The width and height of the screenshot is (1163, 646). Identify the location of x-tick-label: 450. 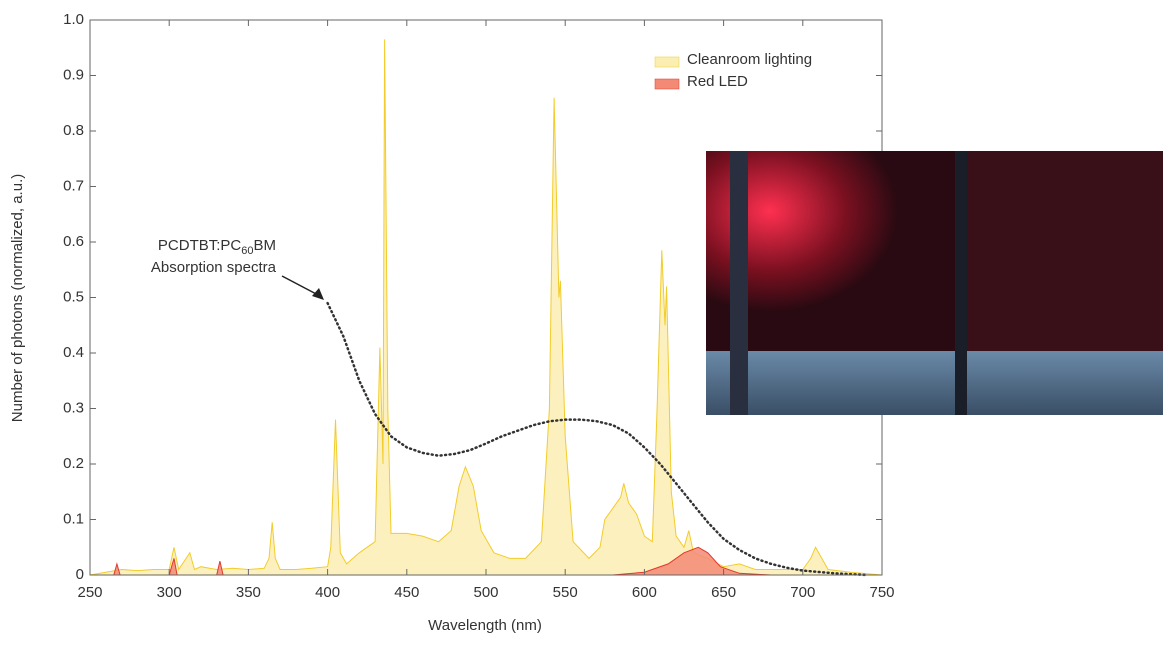
(406, 592).